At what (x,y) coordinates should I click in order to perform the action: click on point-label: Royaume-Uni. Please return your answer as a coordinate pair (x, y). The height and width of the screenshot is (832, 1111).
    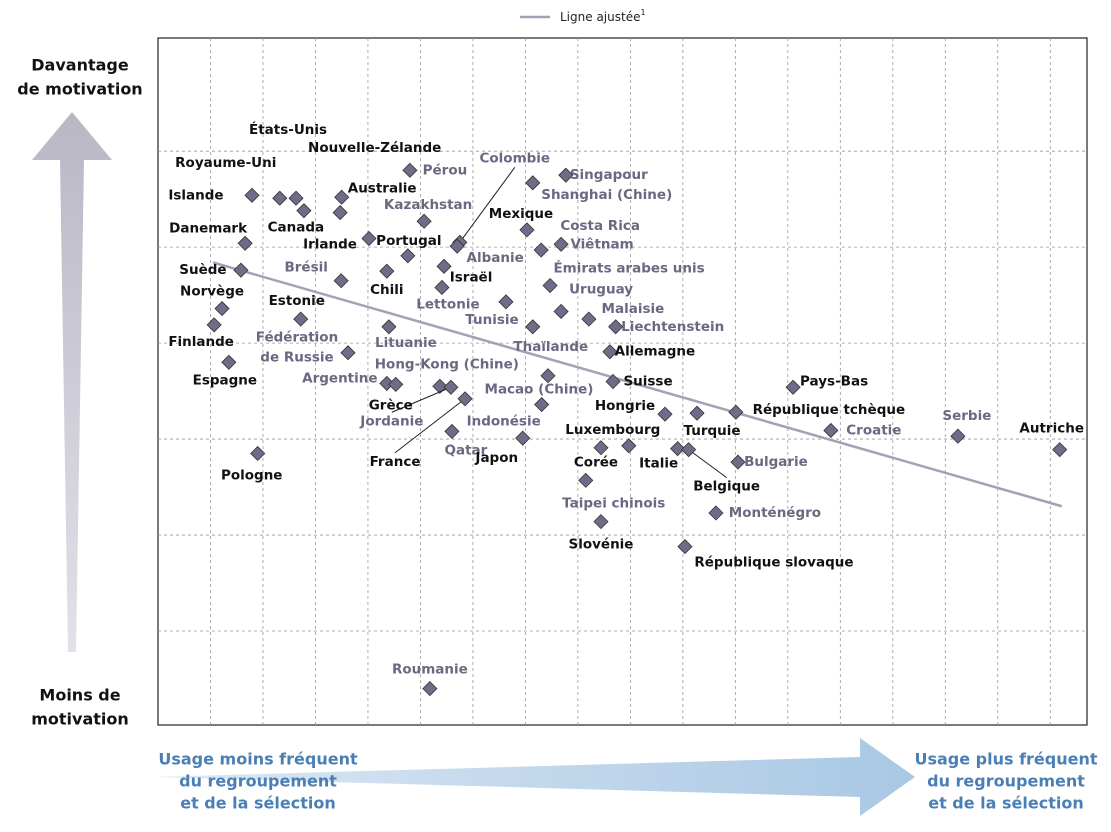
    Looking at the image, I should click on (225, 163).